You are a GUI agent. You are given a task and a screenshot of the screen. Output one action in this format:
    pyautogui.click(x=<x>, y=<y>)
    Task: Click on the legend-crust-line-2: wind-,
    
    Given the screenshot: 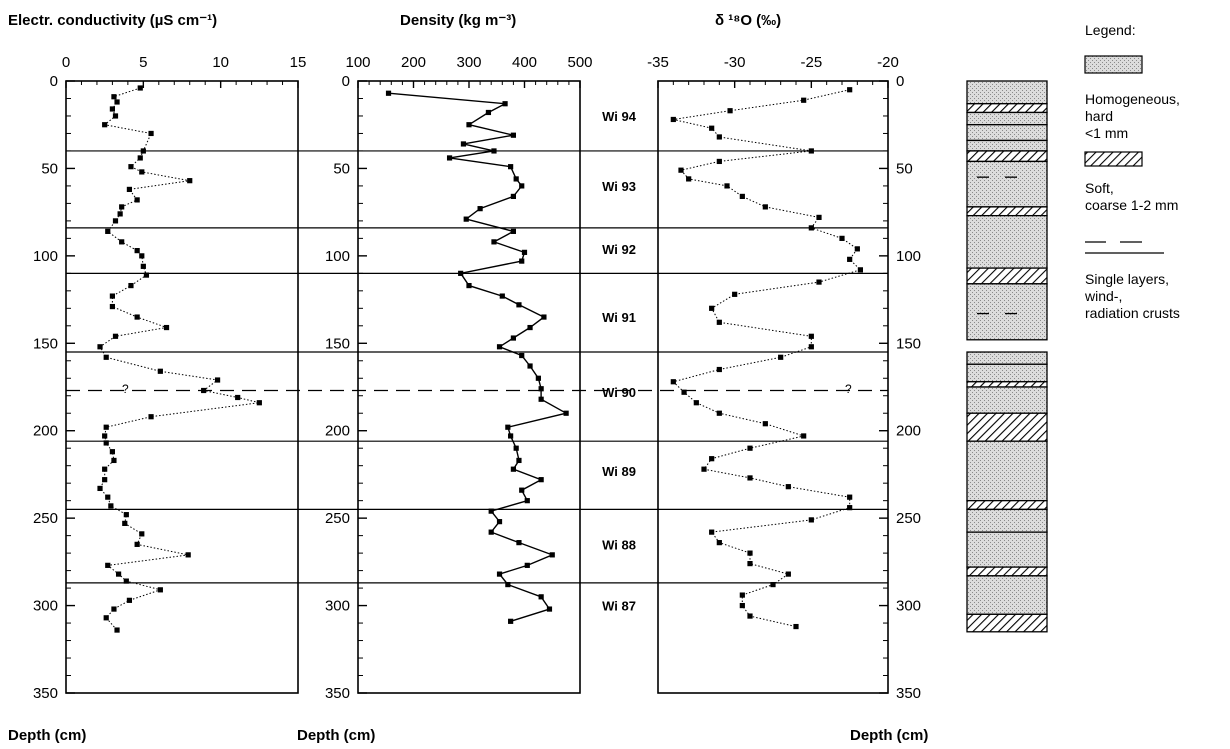 What is the action you would take?
    pyautogui.click(x=1103, y=296)
    